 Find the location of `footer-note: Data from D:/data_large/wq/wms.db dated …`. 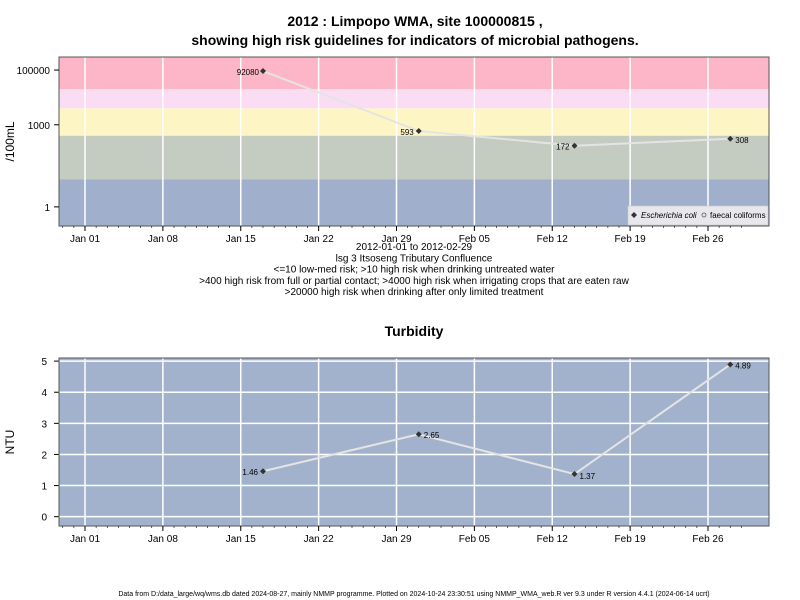

footer-note: Data from D:/data_large/wq/wms.db dated … is located at coordinates (413, 594).